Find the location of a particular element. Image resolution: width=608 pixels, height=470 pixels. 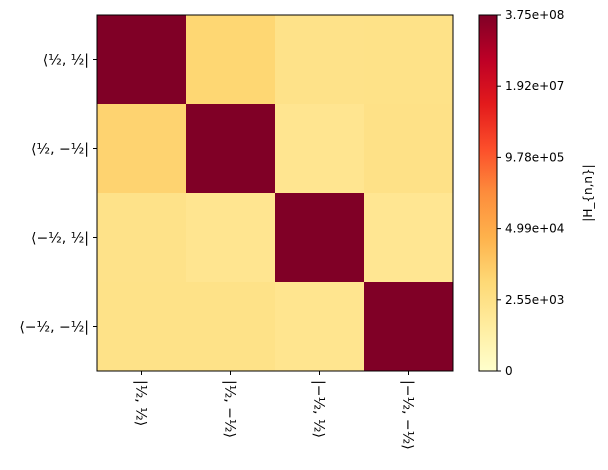

column-tick-label: |−½, −½⟩ is located at coordinates (408, 415).